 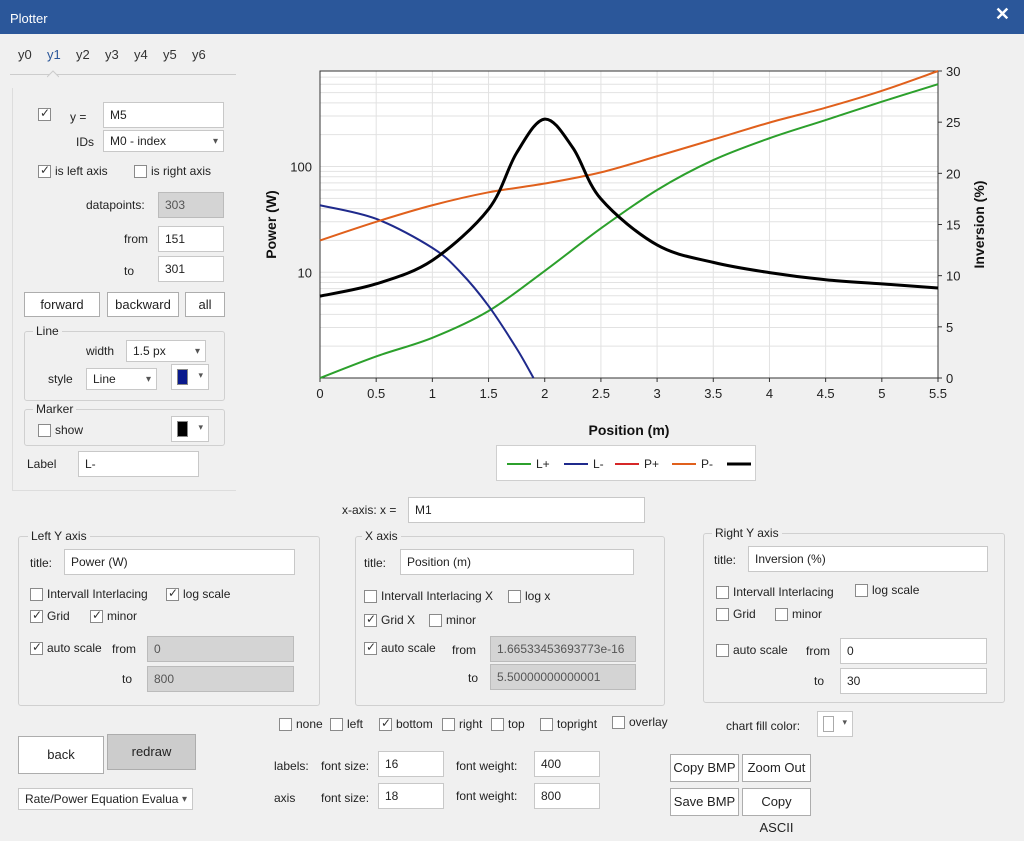 What do you see at coordinates (400, 647) in the screenshot?
I see `x-auto-scale-checkbox: auto scale` at bounding box center [400, 647].